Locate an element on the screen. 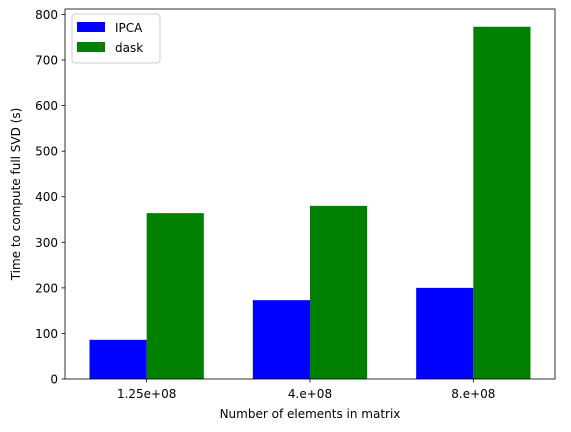 The width and height of the screenshot is (571, 432). x-tick-label: 8.e+08 is located at coordinates (473, 394).